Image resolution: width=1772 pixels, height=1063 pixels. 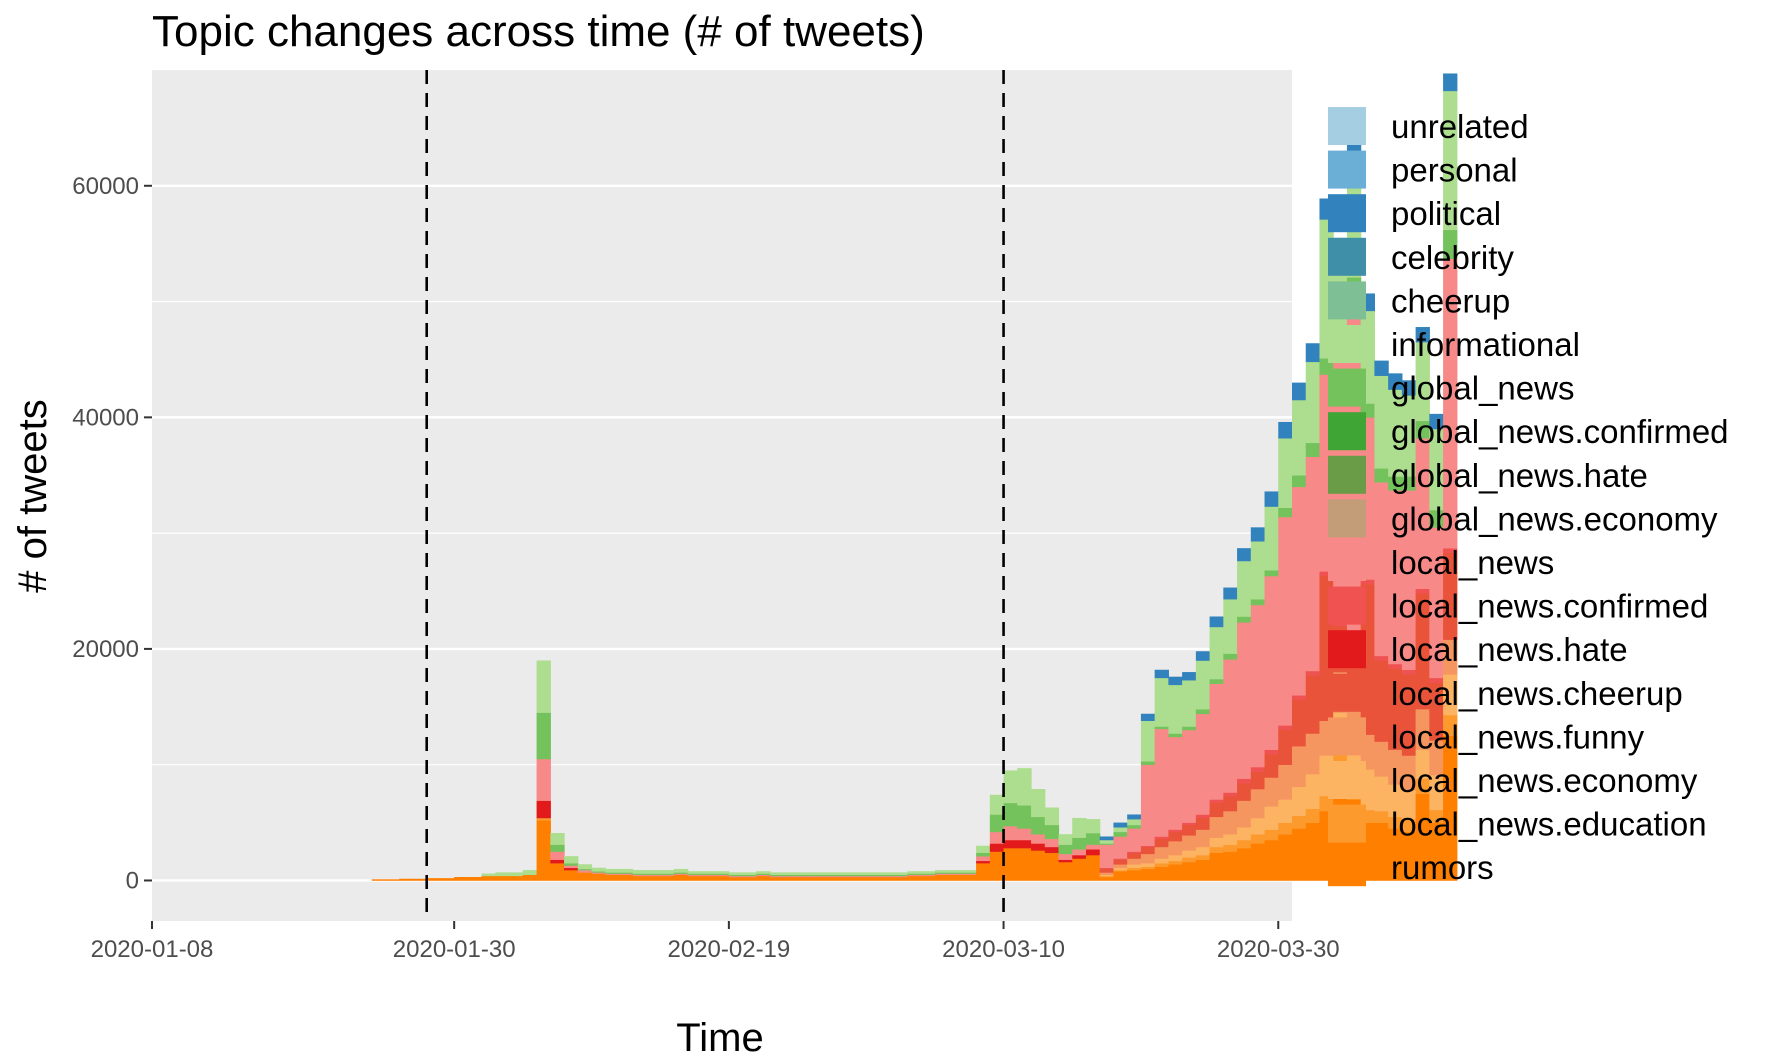 I want to click on y-tick-label: 40000, so click(x=105, y=417).